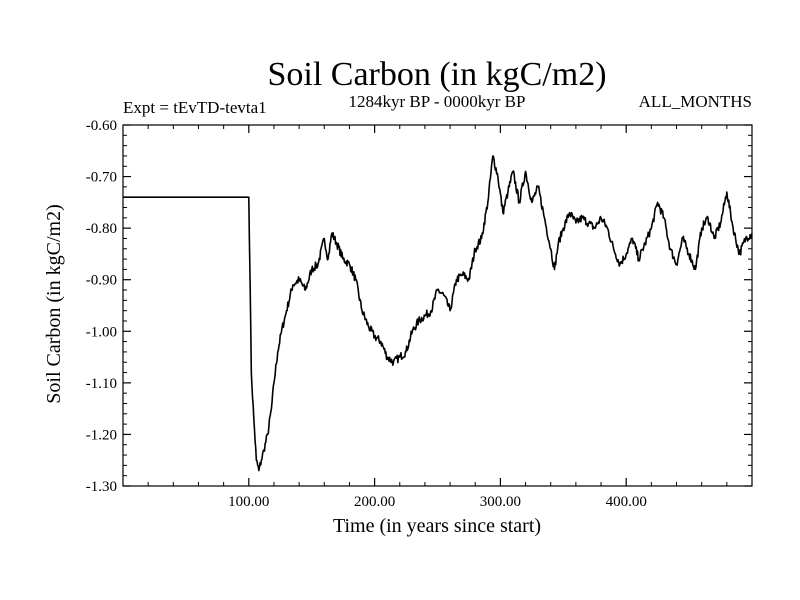  What do you see at coordinates (500, 502) in the screenshot?
I see `x-tick-label: 300.00` at bounding box center [500, 502].